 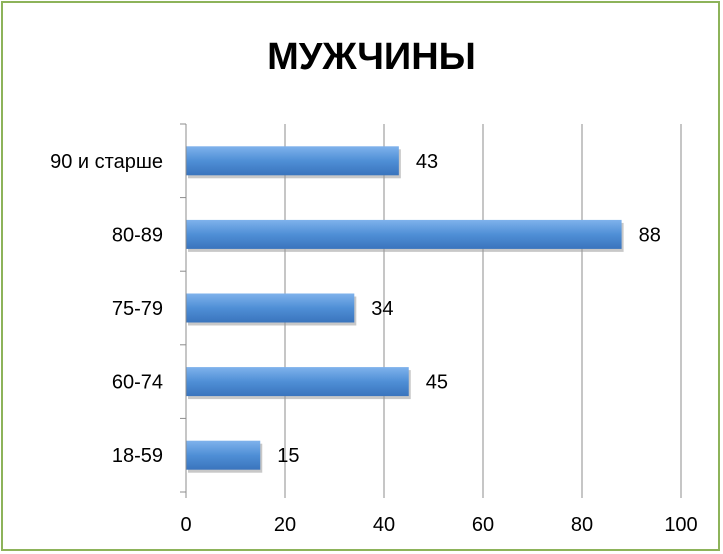 I want to click on data-label: 45, so click(x=437, y=383).